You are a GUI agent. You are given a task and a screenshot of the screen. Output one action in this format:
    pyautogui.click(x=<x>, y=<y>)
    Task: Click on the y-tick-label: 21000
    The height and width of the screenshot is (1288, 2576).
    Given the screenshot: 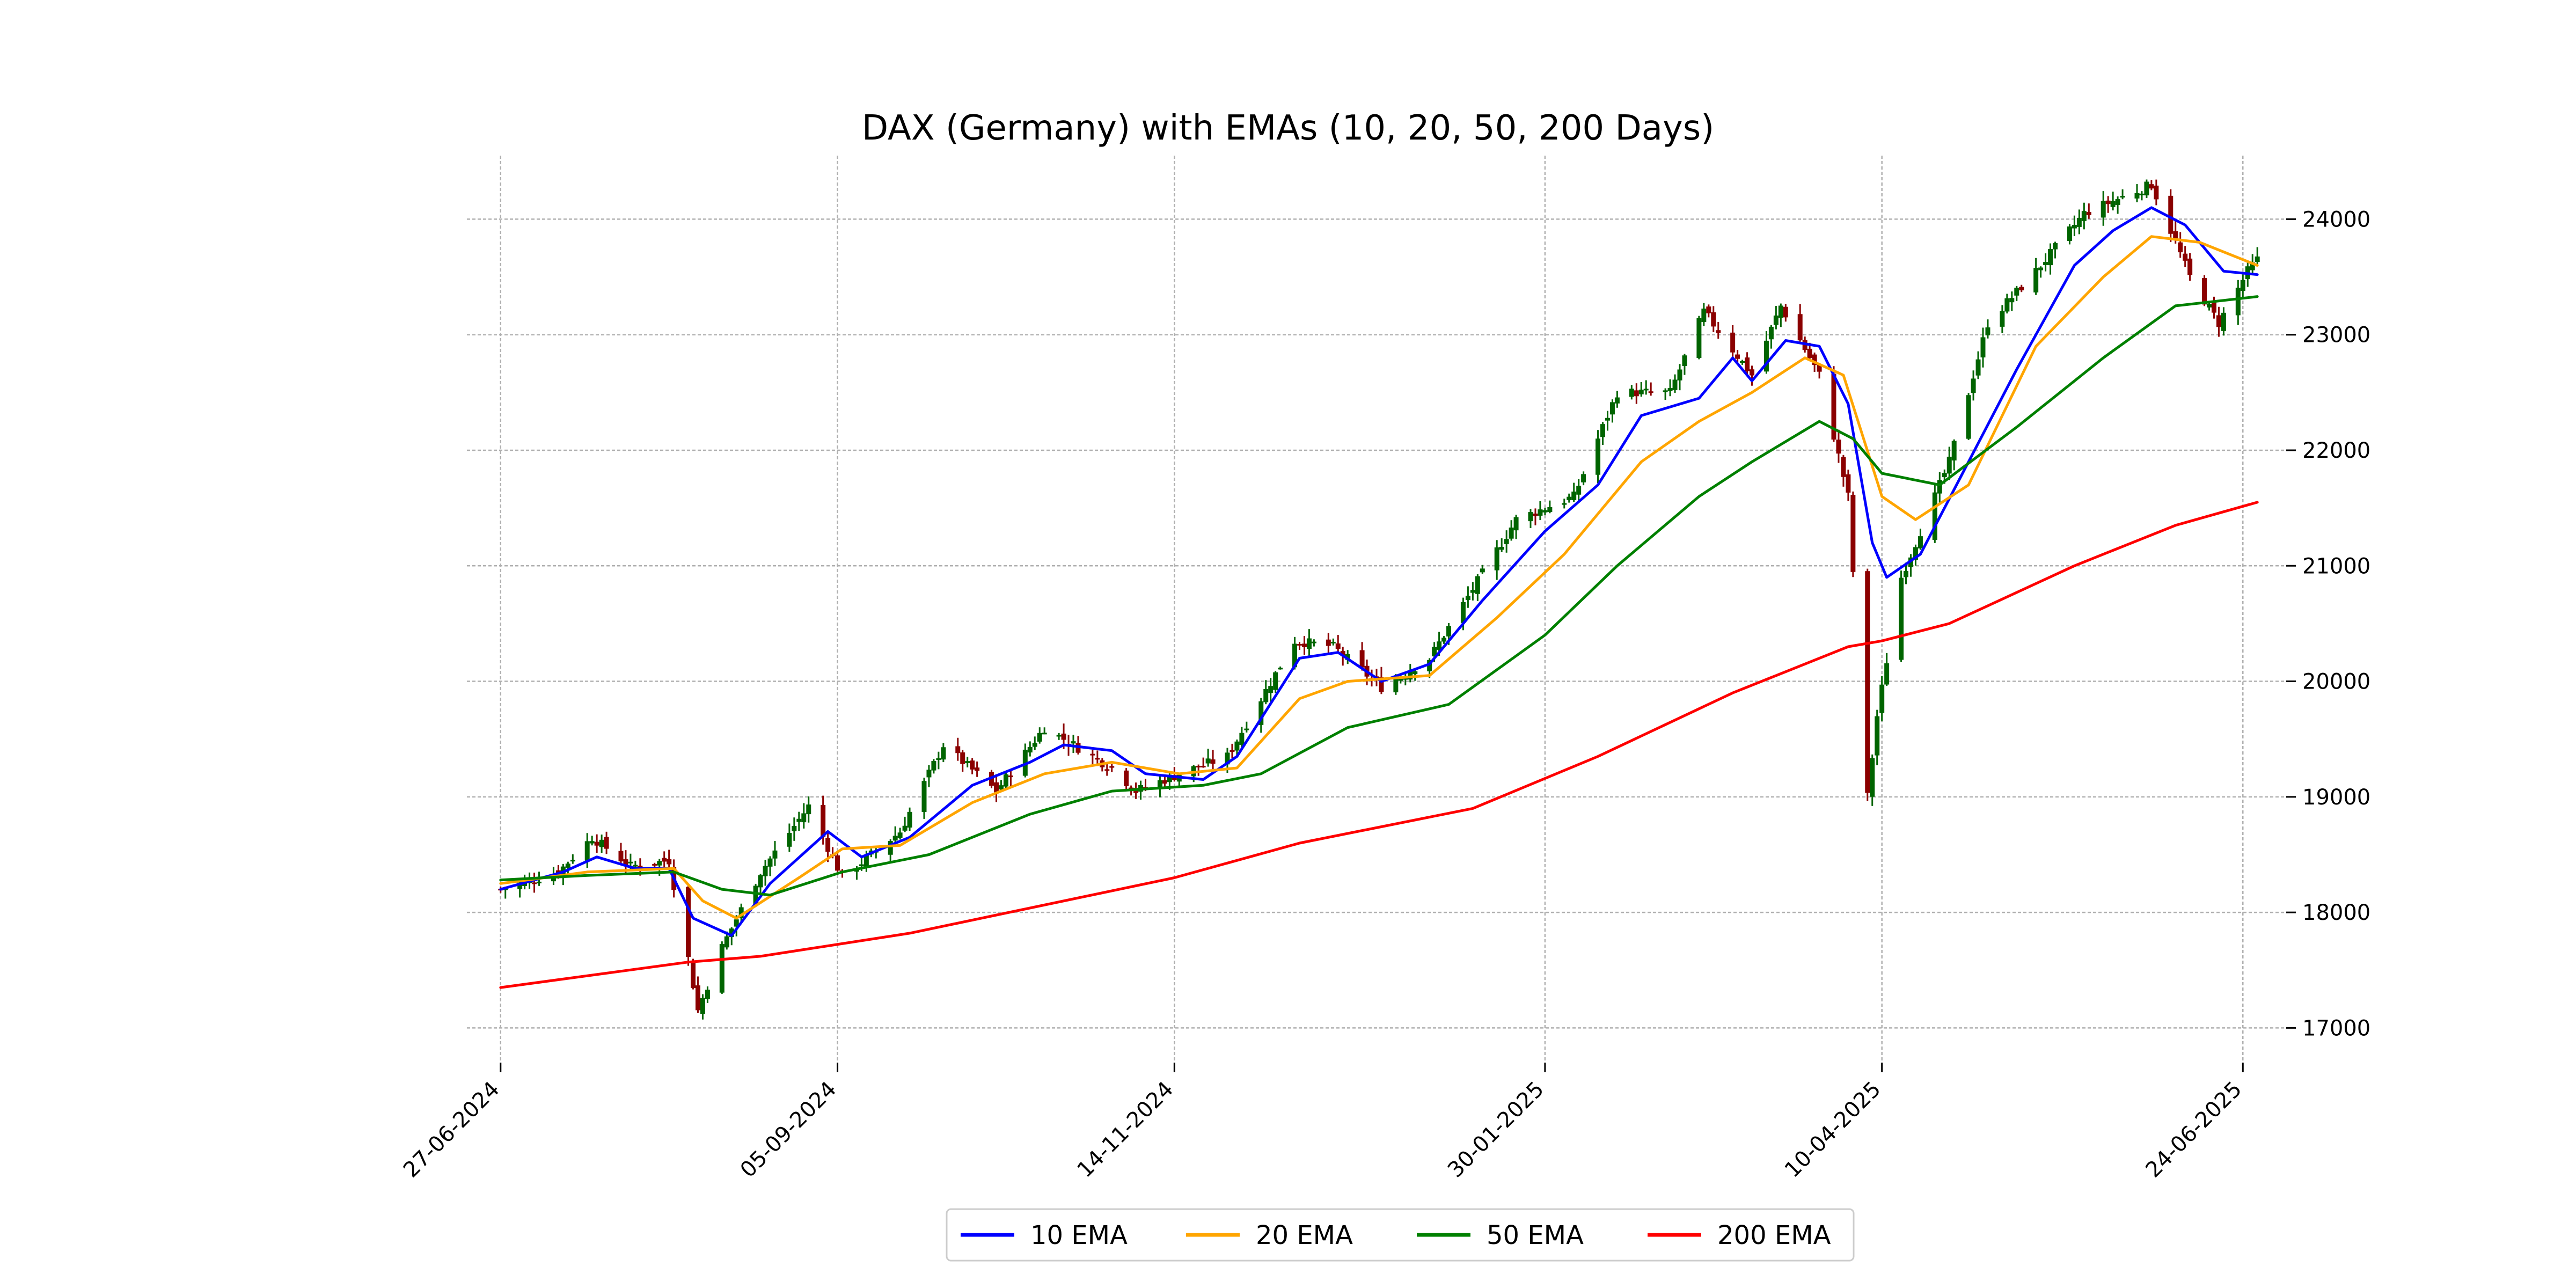 What is the action you would take?
    pyautogui.click(x=2336, y=566)
    